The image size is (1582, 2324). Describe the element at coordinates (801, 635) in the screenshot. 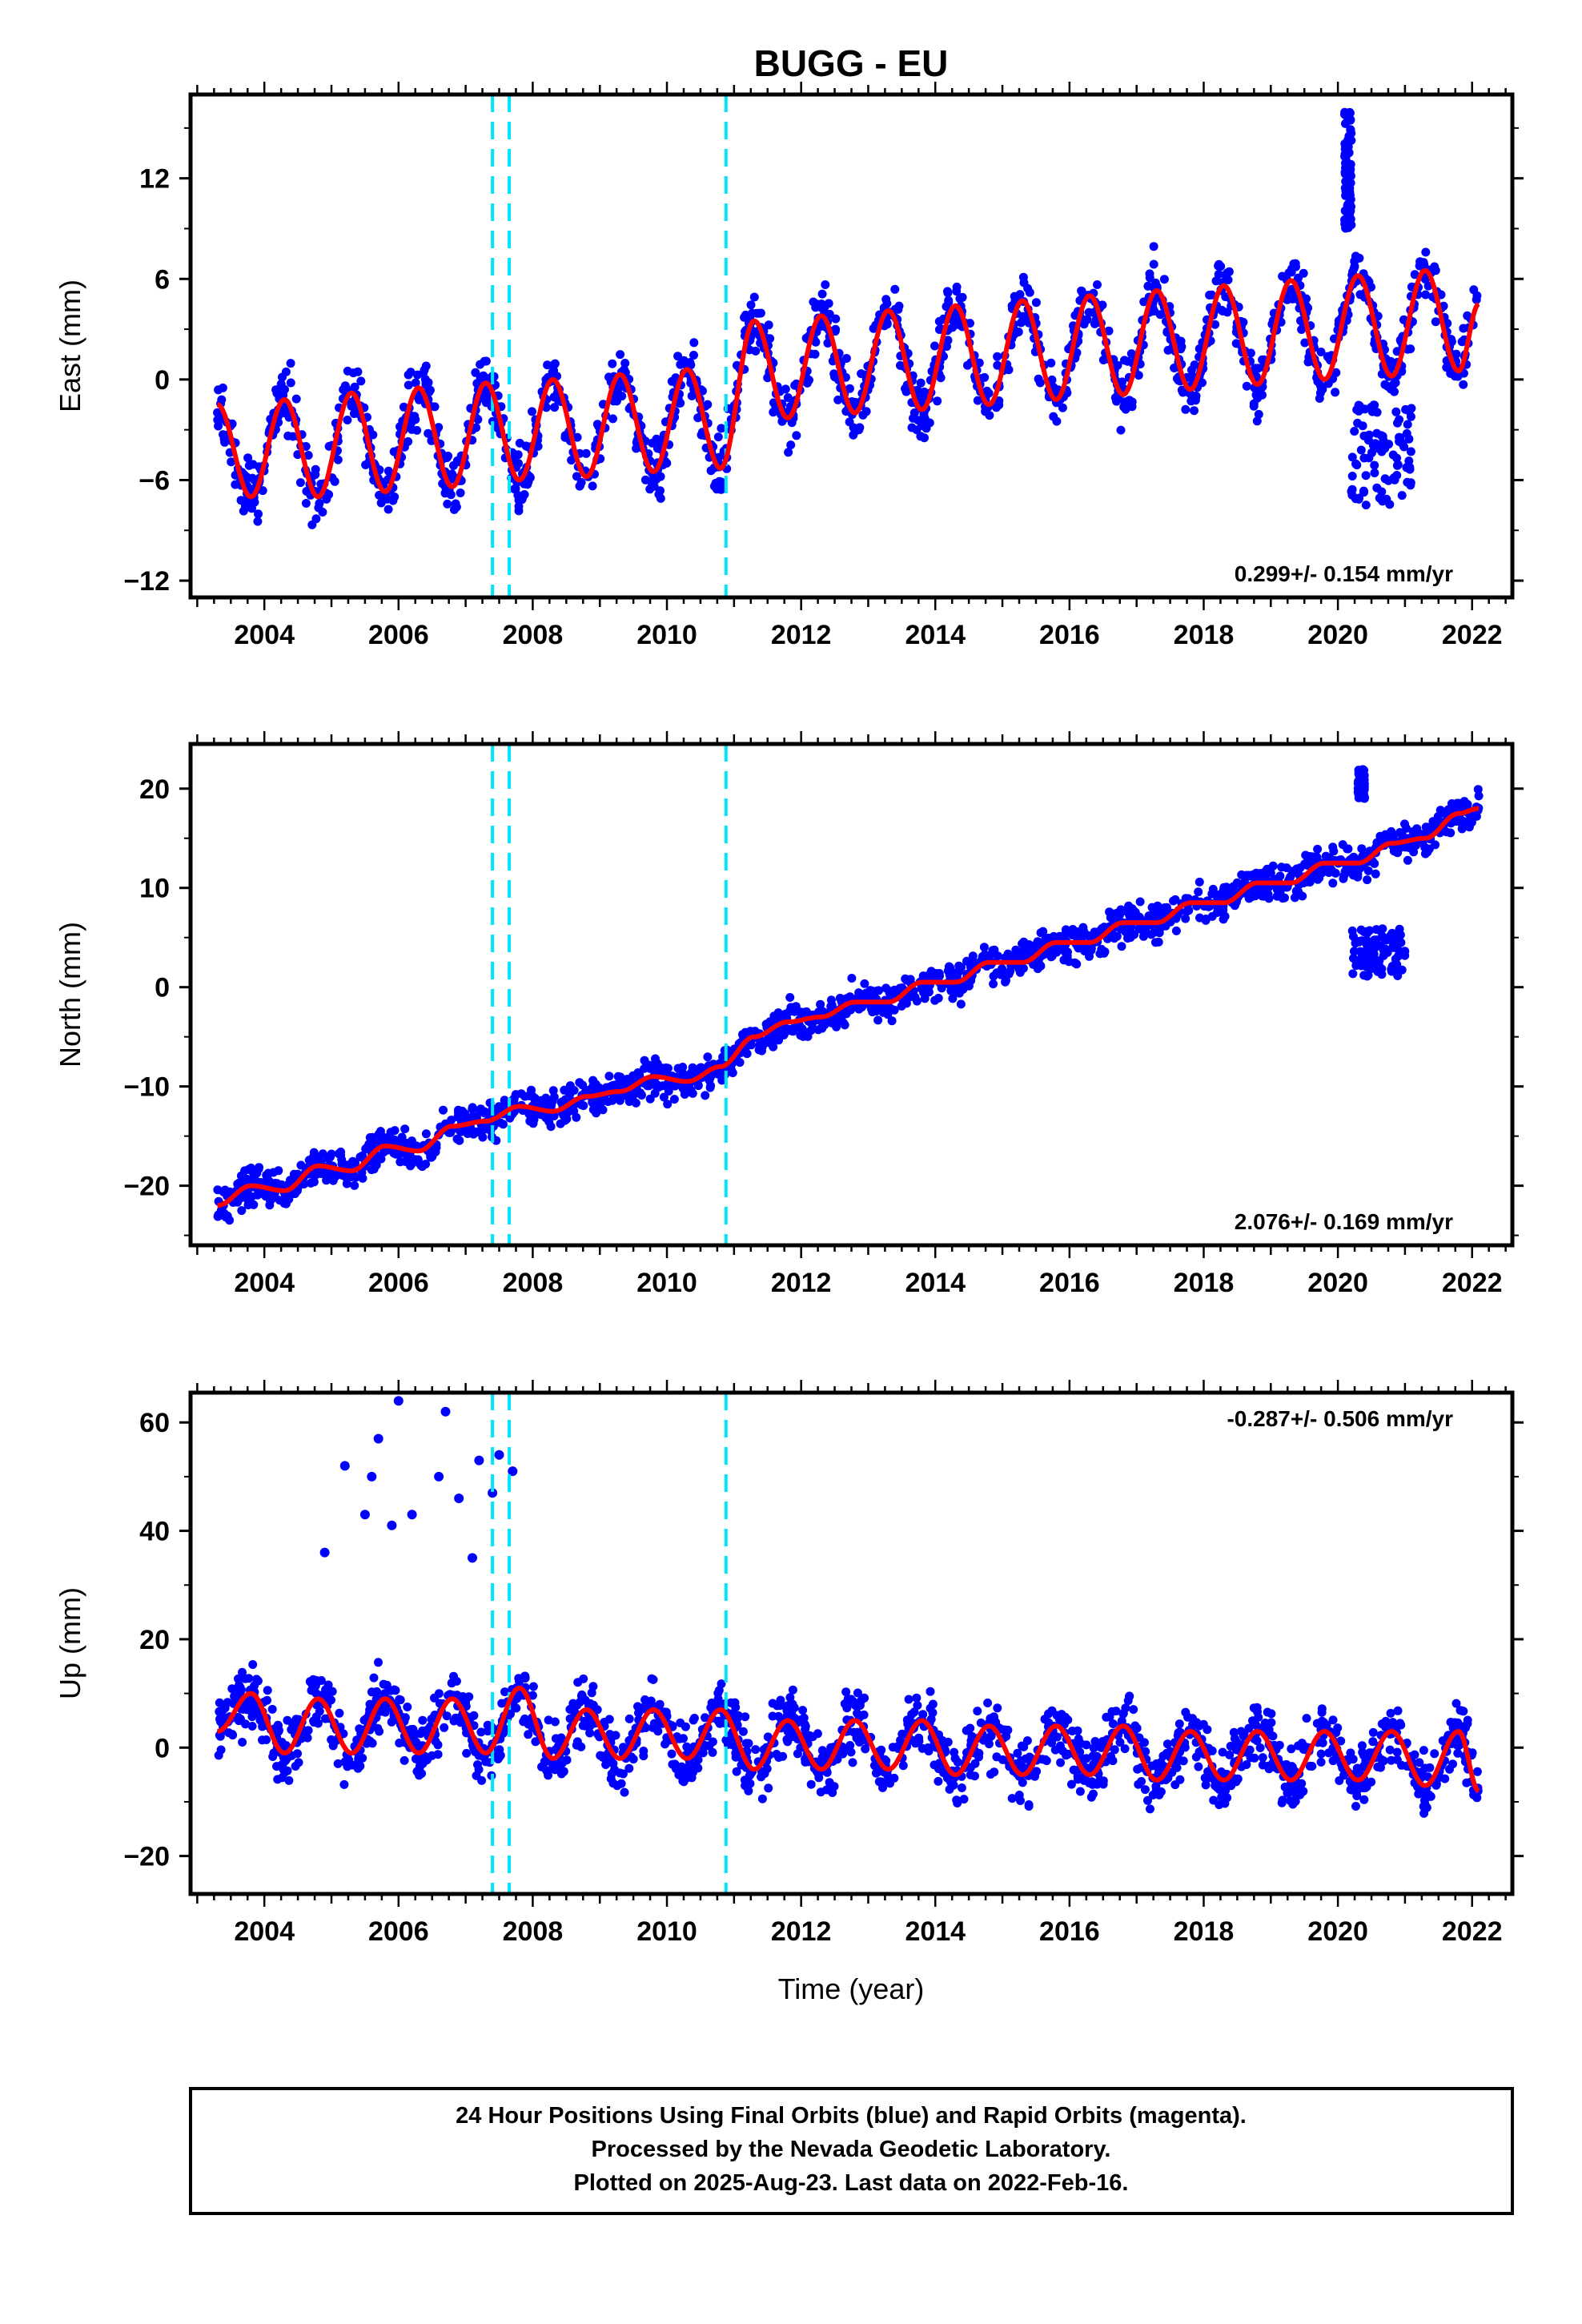

I see `x-tick-label: 2012` at that location.